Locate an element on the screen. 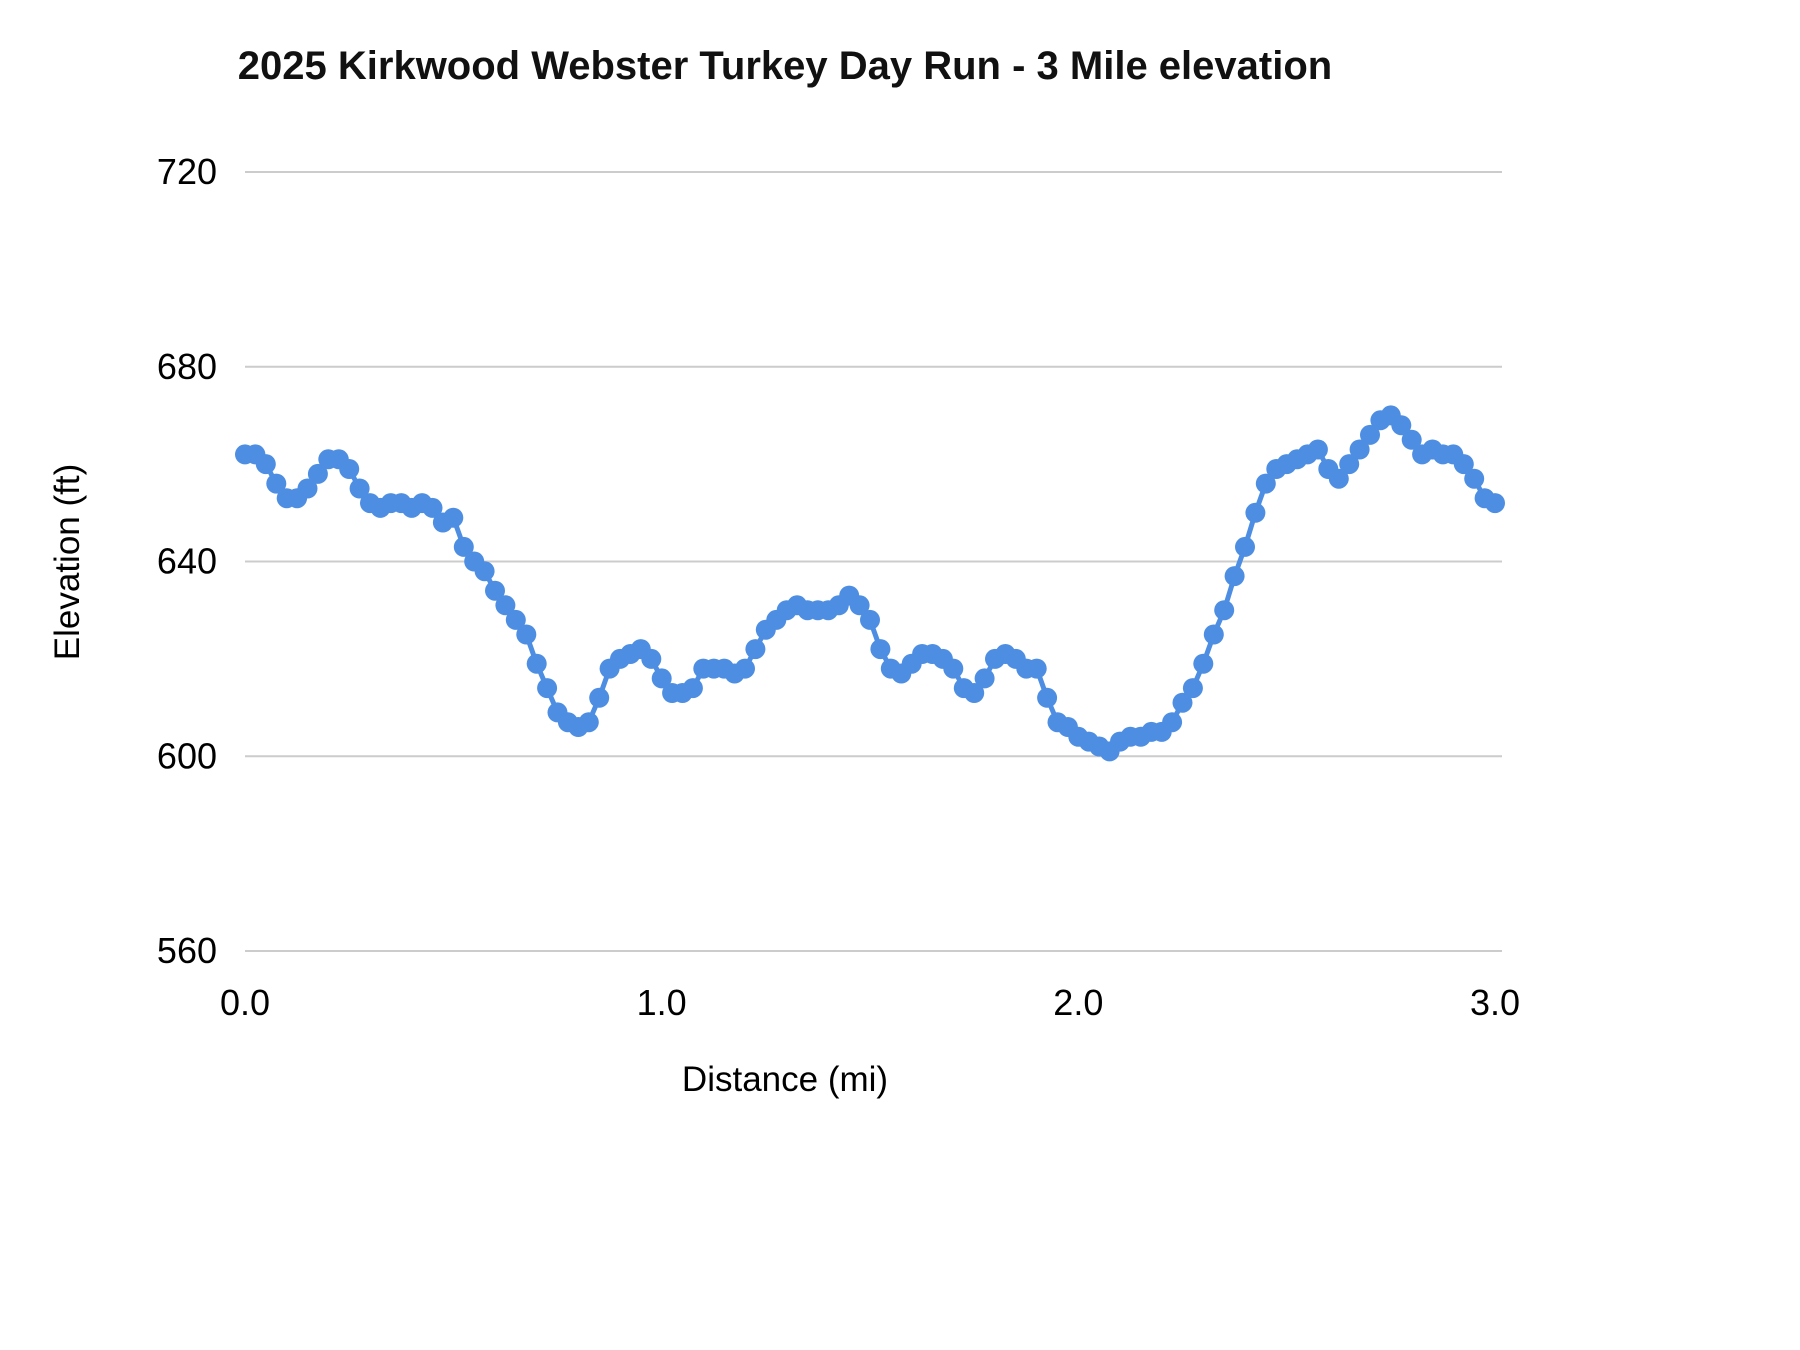 The width and height of the screenshot is (1800, 1350). y-tick-label: 640 is located at coordinates (187, 561).